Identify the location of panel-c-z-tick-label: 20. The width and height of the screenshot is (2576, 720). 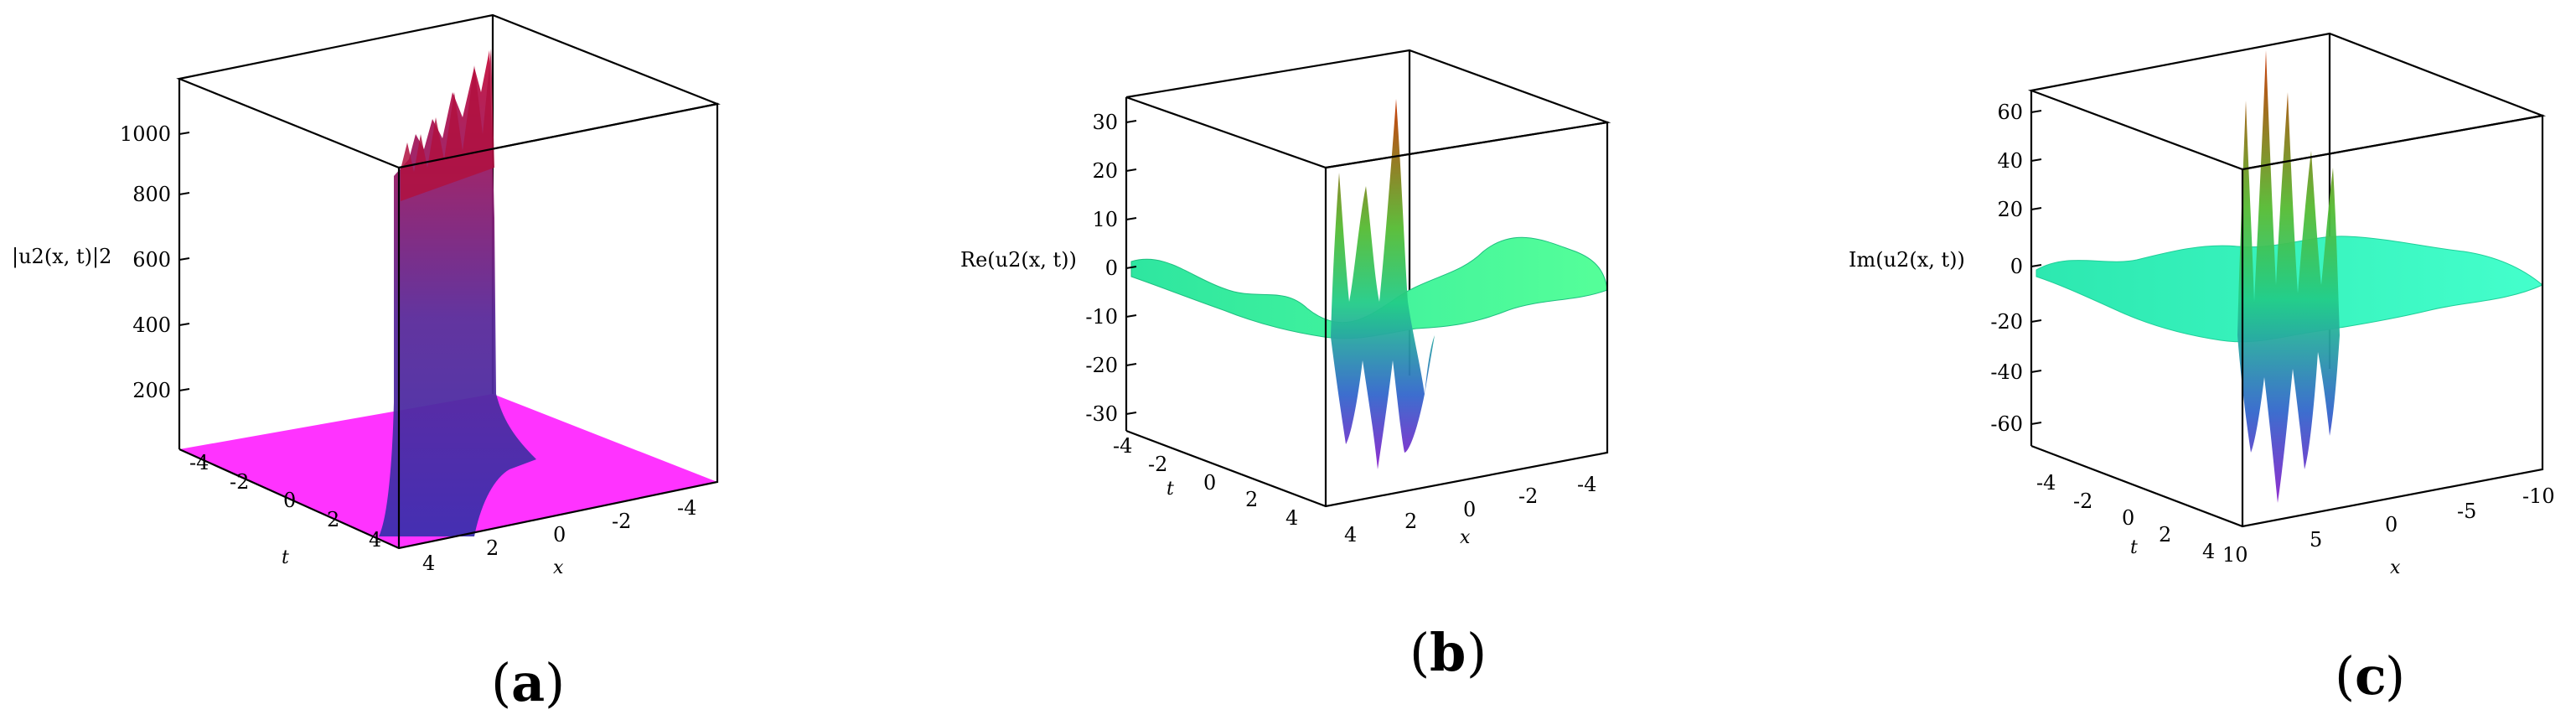
(2010, 209).